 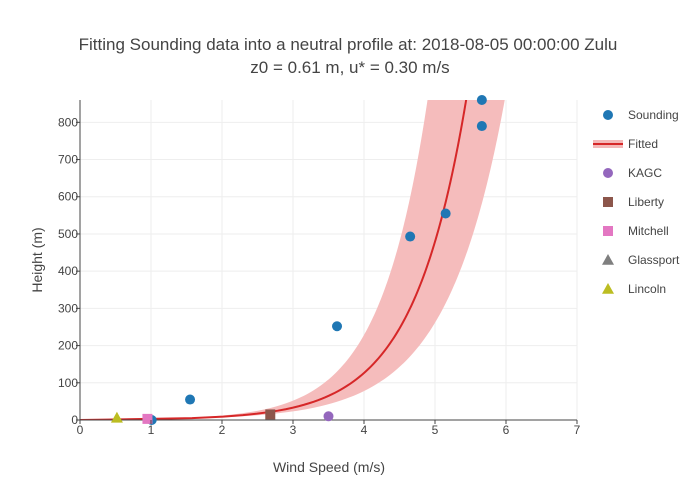 What do you see at coordinates (506, 430) in the screenshot?
I see `x-tick-label: 6` at bounding box center [506, 430].